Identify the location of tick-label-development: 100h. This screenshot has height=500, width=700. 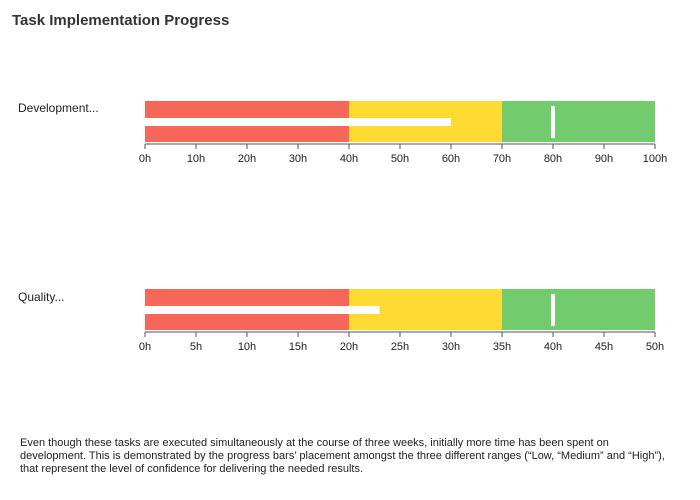
(655, 159).